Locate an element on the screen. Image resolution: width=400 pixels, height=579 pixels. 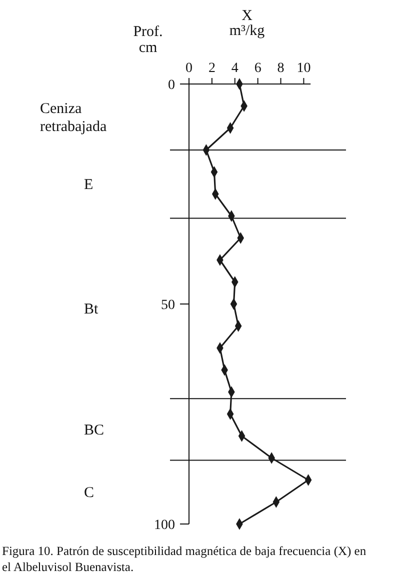
text: Figura 10. Patrón de susceptibilidad magnética de baja frecuencia (X) en el Albeluvisol Buenavista. is located at coordinates (184, 559).